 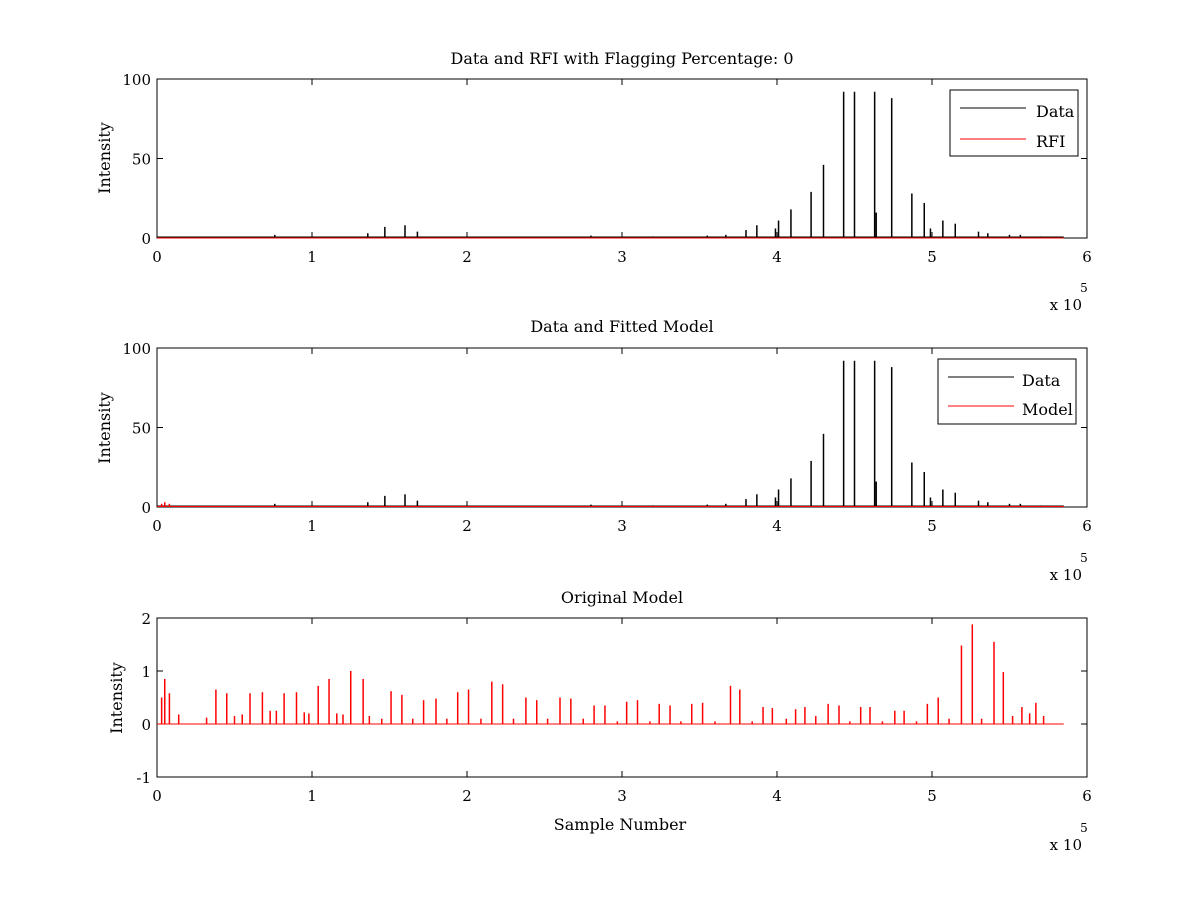 I want to click on chart-title: Data and Fitted Model, so click(x=621, y=326).